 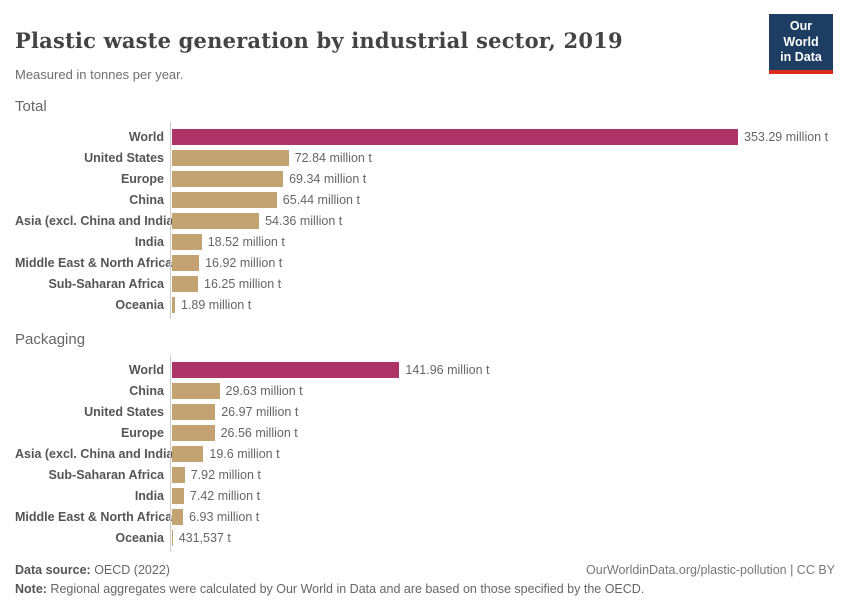 I want to click on data-source-label: Data source:, so click(x=53, y=570).